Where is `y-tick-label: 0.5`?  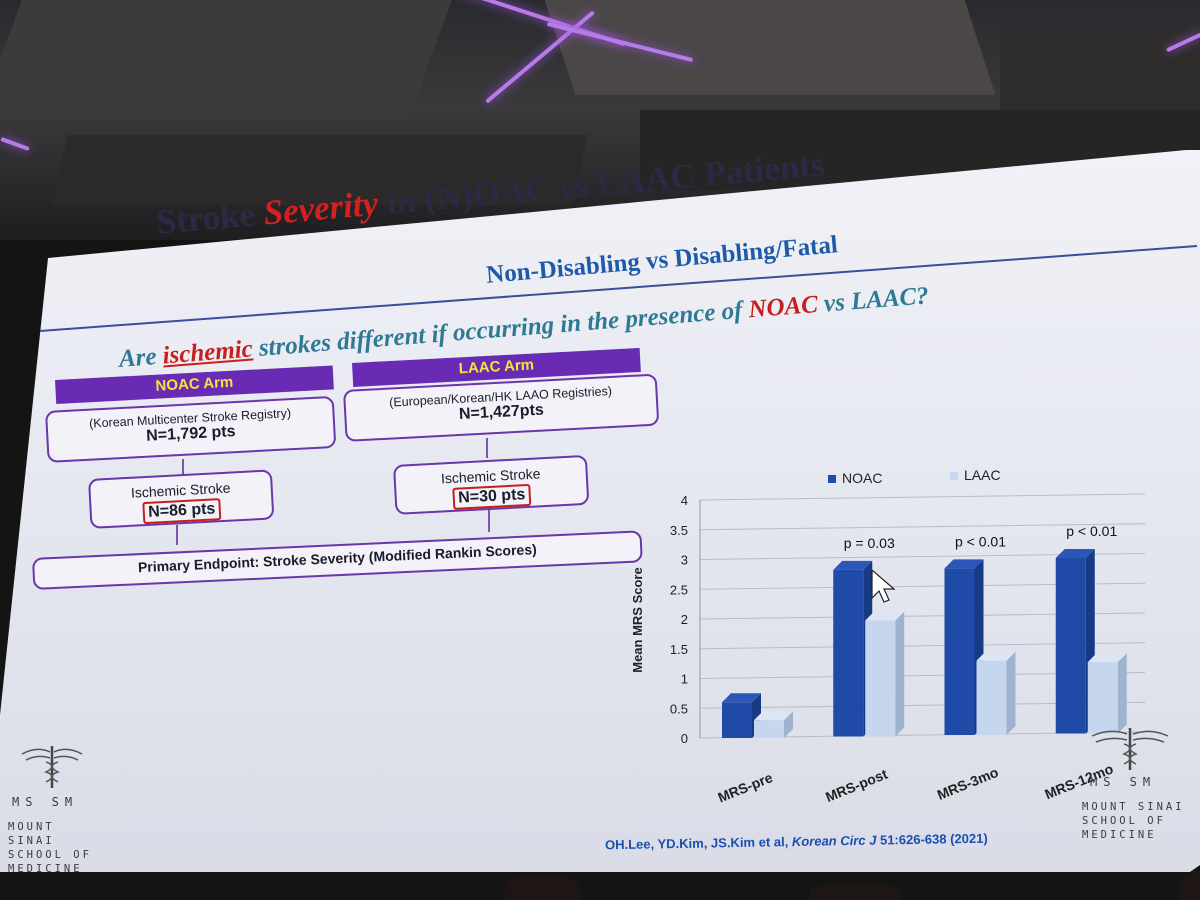 y-tick-label: 0.5 is located at coordinates (679, 708).